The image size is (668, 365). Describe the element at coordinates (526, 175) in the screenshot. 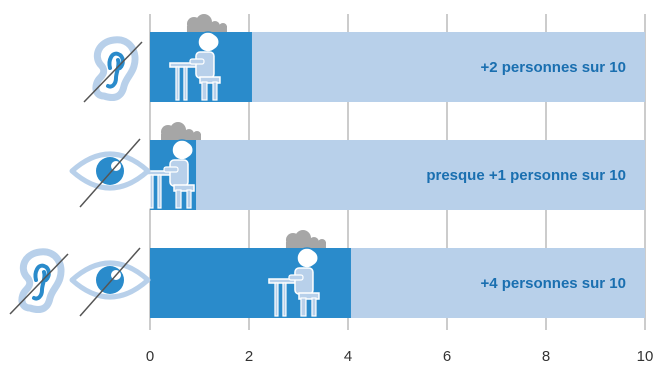

I see `bar-label: presque +1 personne sur 10` at that location.